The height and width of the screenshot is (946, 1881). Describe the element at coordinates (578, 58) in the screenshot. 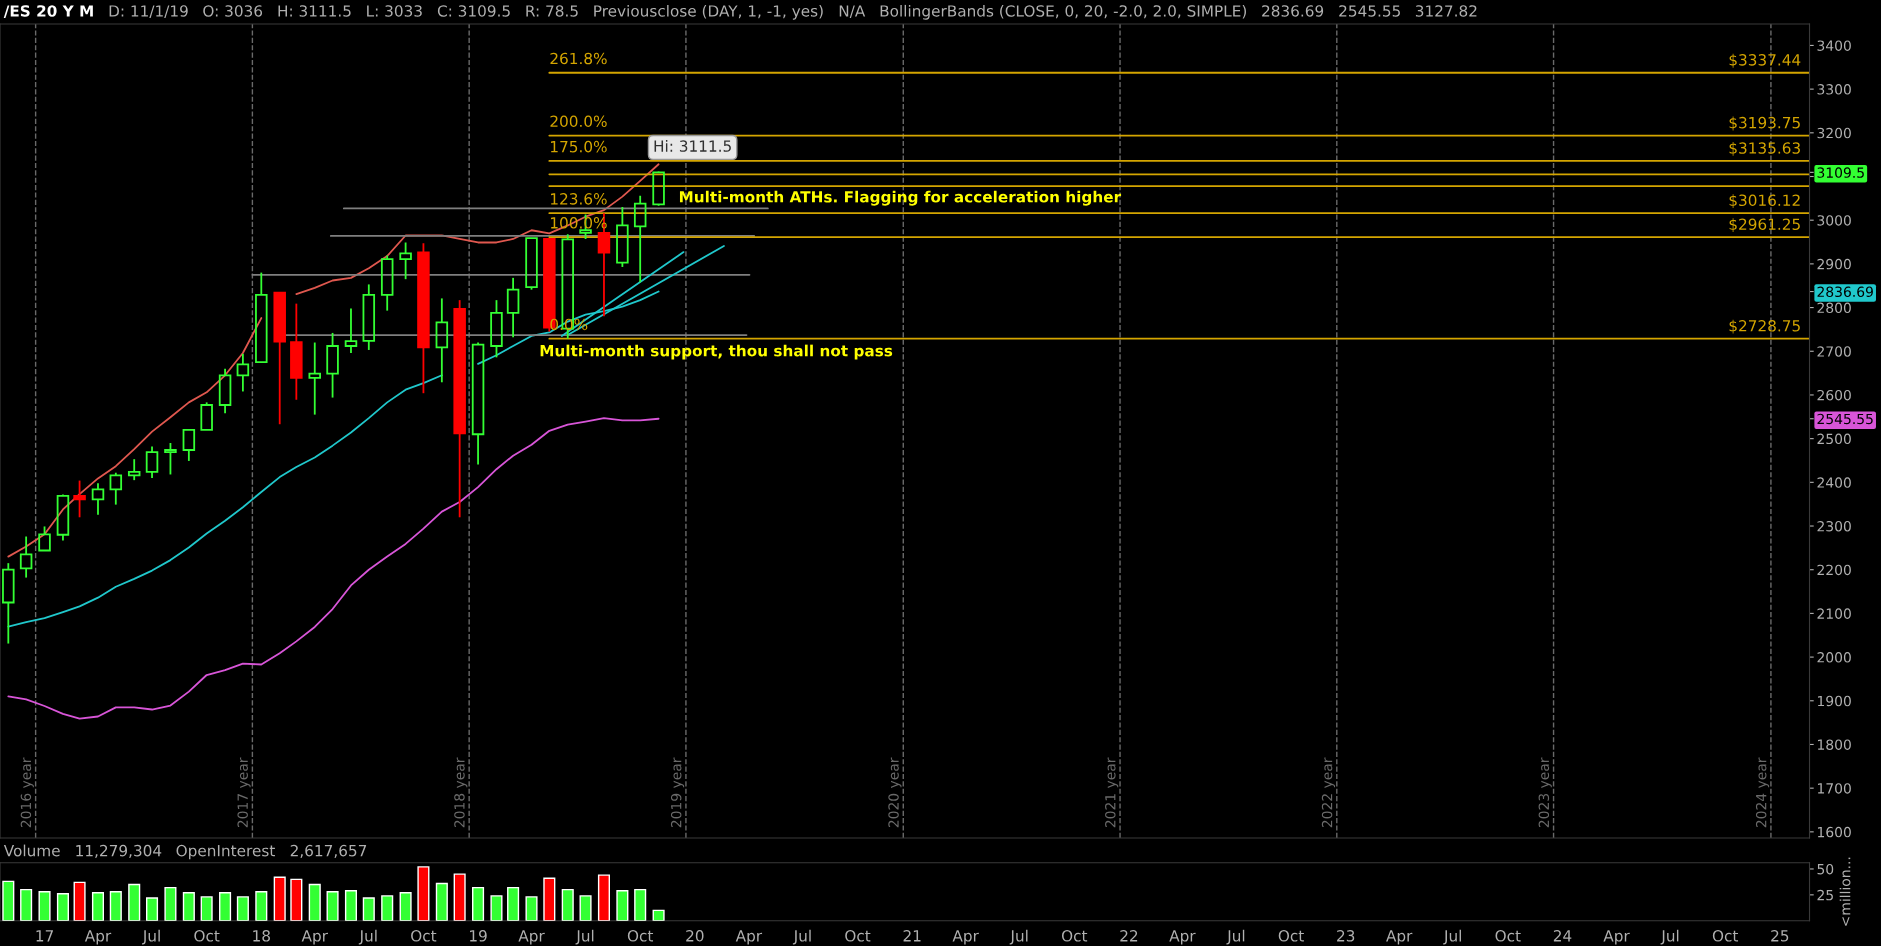

I see `annotation: 261.8%` at that location.